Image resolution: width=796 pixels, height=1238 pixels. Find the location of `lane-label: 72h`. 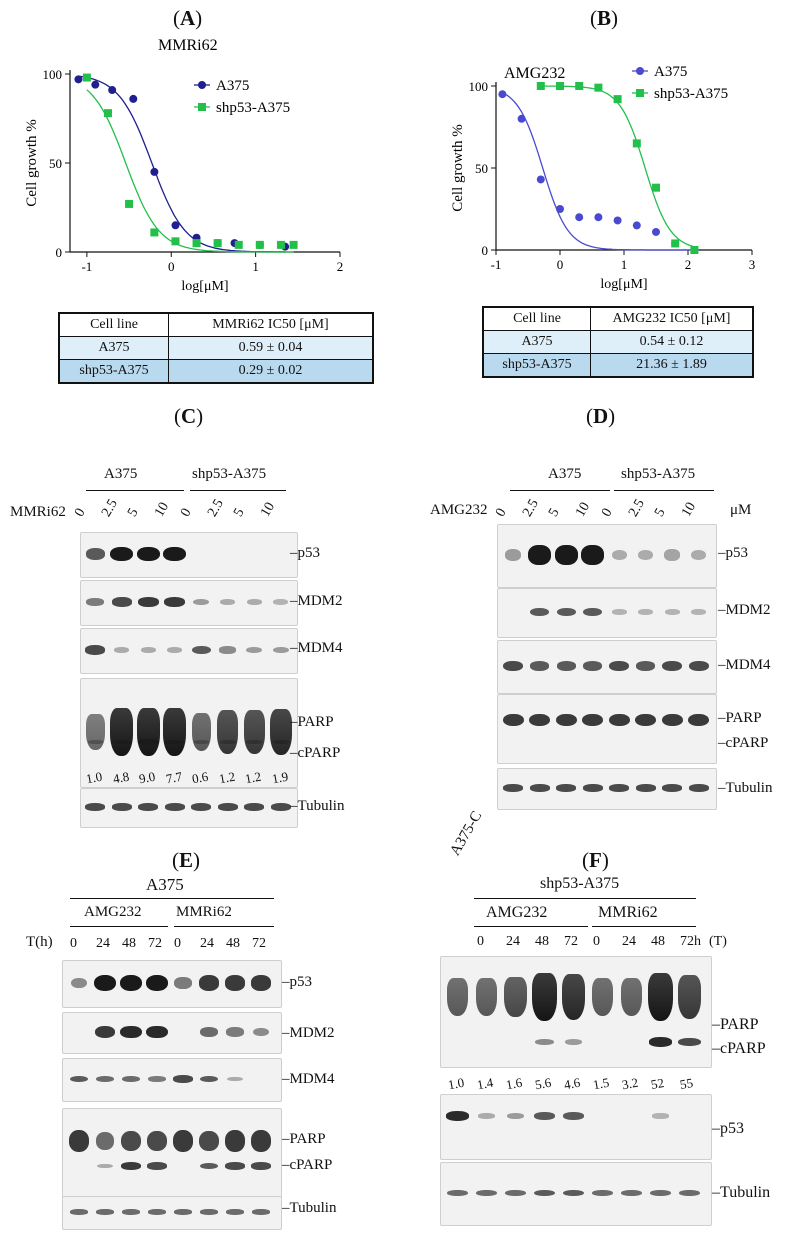

lane-label: 72h is located at coordinates (690, 941).